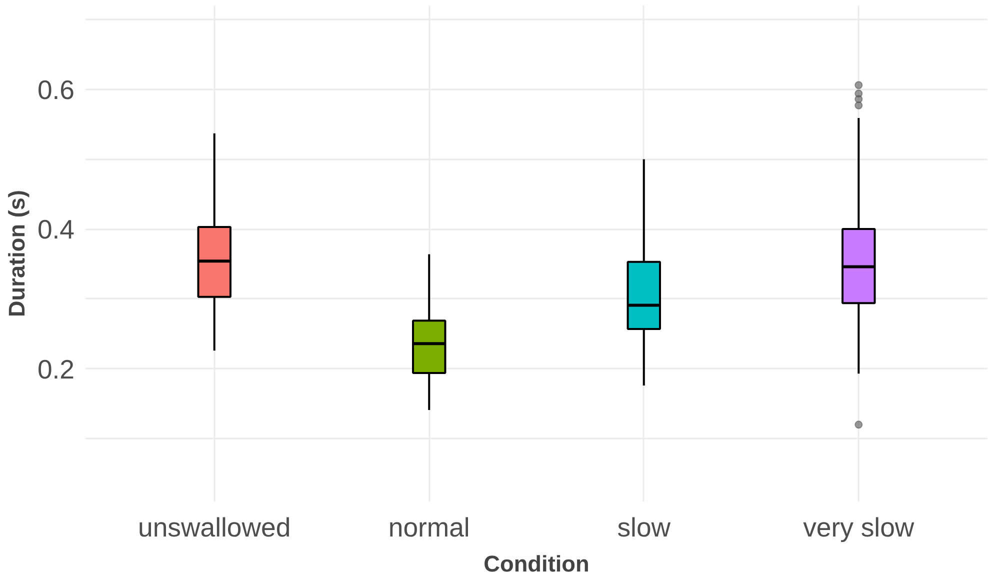 The height and width of the screenshot is (579, 992). Describe the element at coordinates (644, 527) in the screenshot. I see `x-tick-label: slow` at that location.